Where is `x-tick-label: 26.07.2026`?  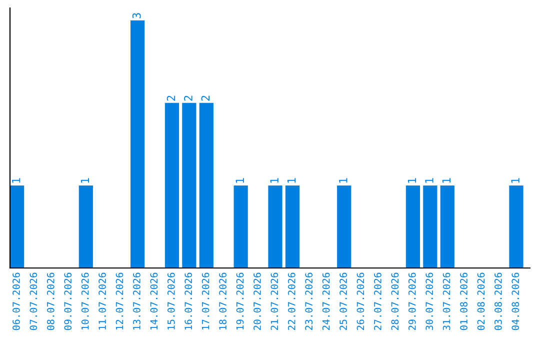
x-tick-label: 26.07.2026 is located at coordinates (360, 301).